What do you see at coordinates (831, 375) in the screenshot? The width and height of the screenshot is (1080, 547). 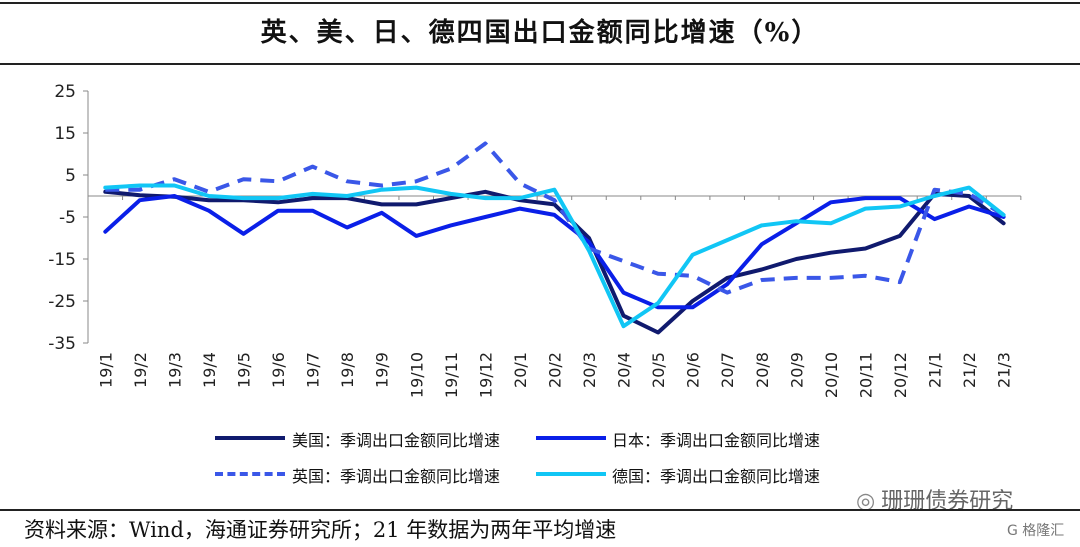 I see `x-tick-label: 20/10` at bounding box center [831, 375].